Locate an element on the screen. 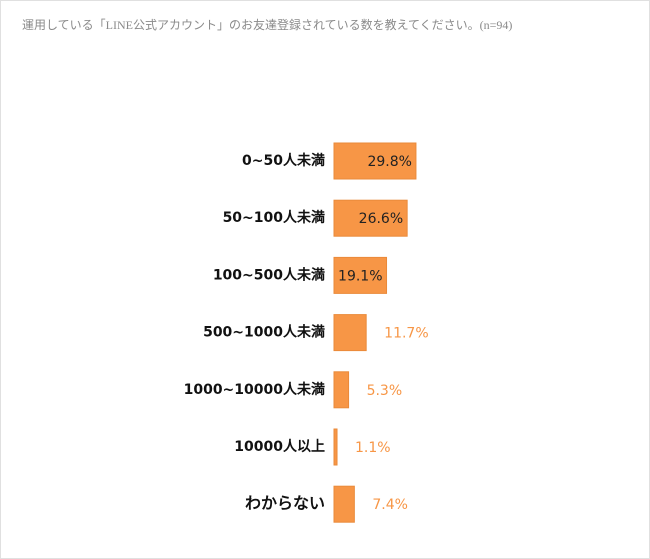  value-label: 19.1% is located at coordinates (360, 276).